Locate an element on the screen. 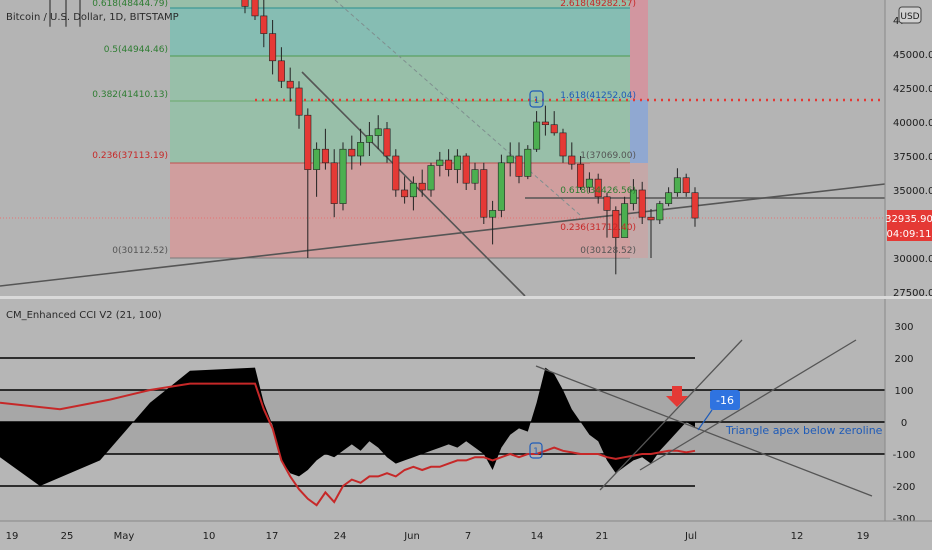 The width and height of the screenshot is (932, 550). price-tick-label: 42500.00 is located at coordinates (912, 89).